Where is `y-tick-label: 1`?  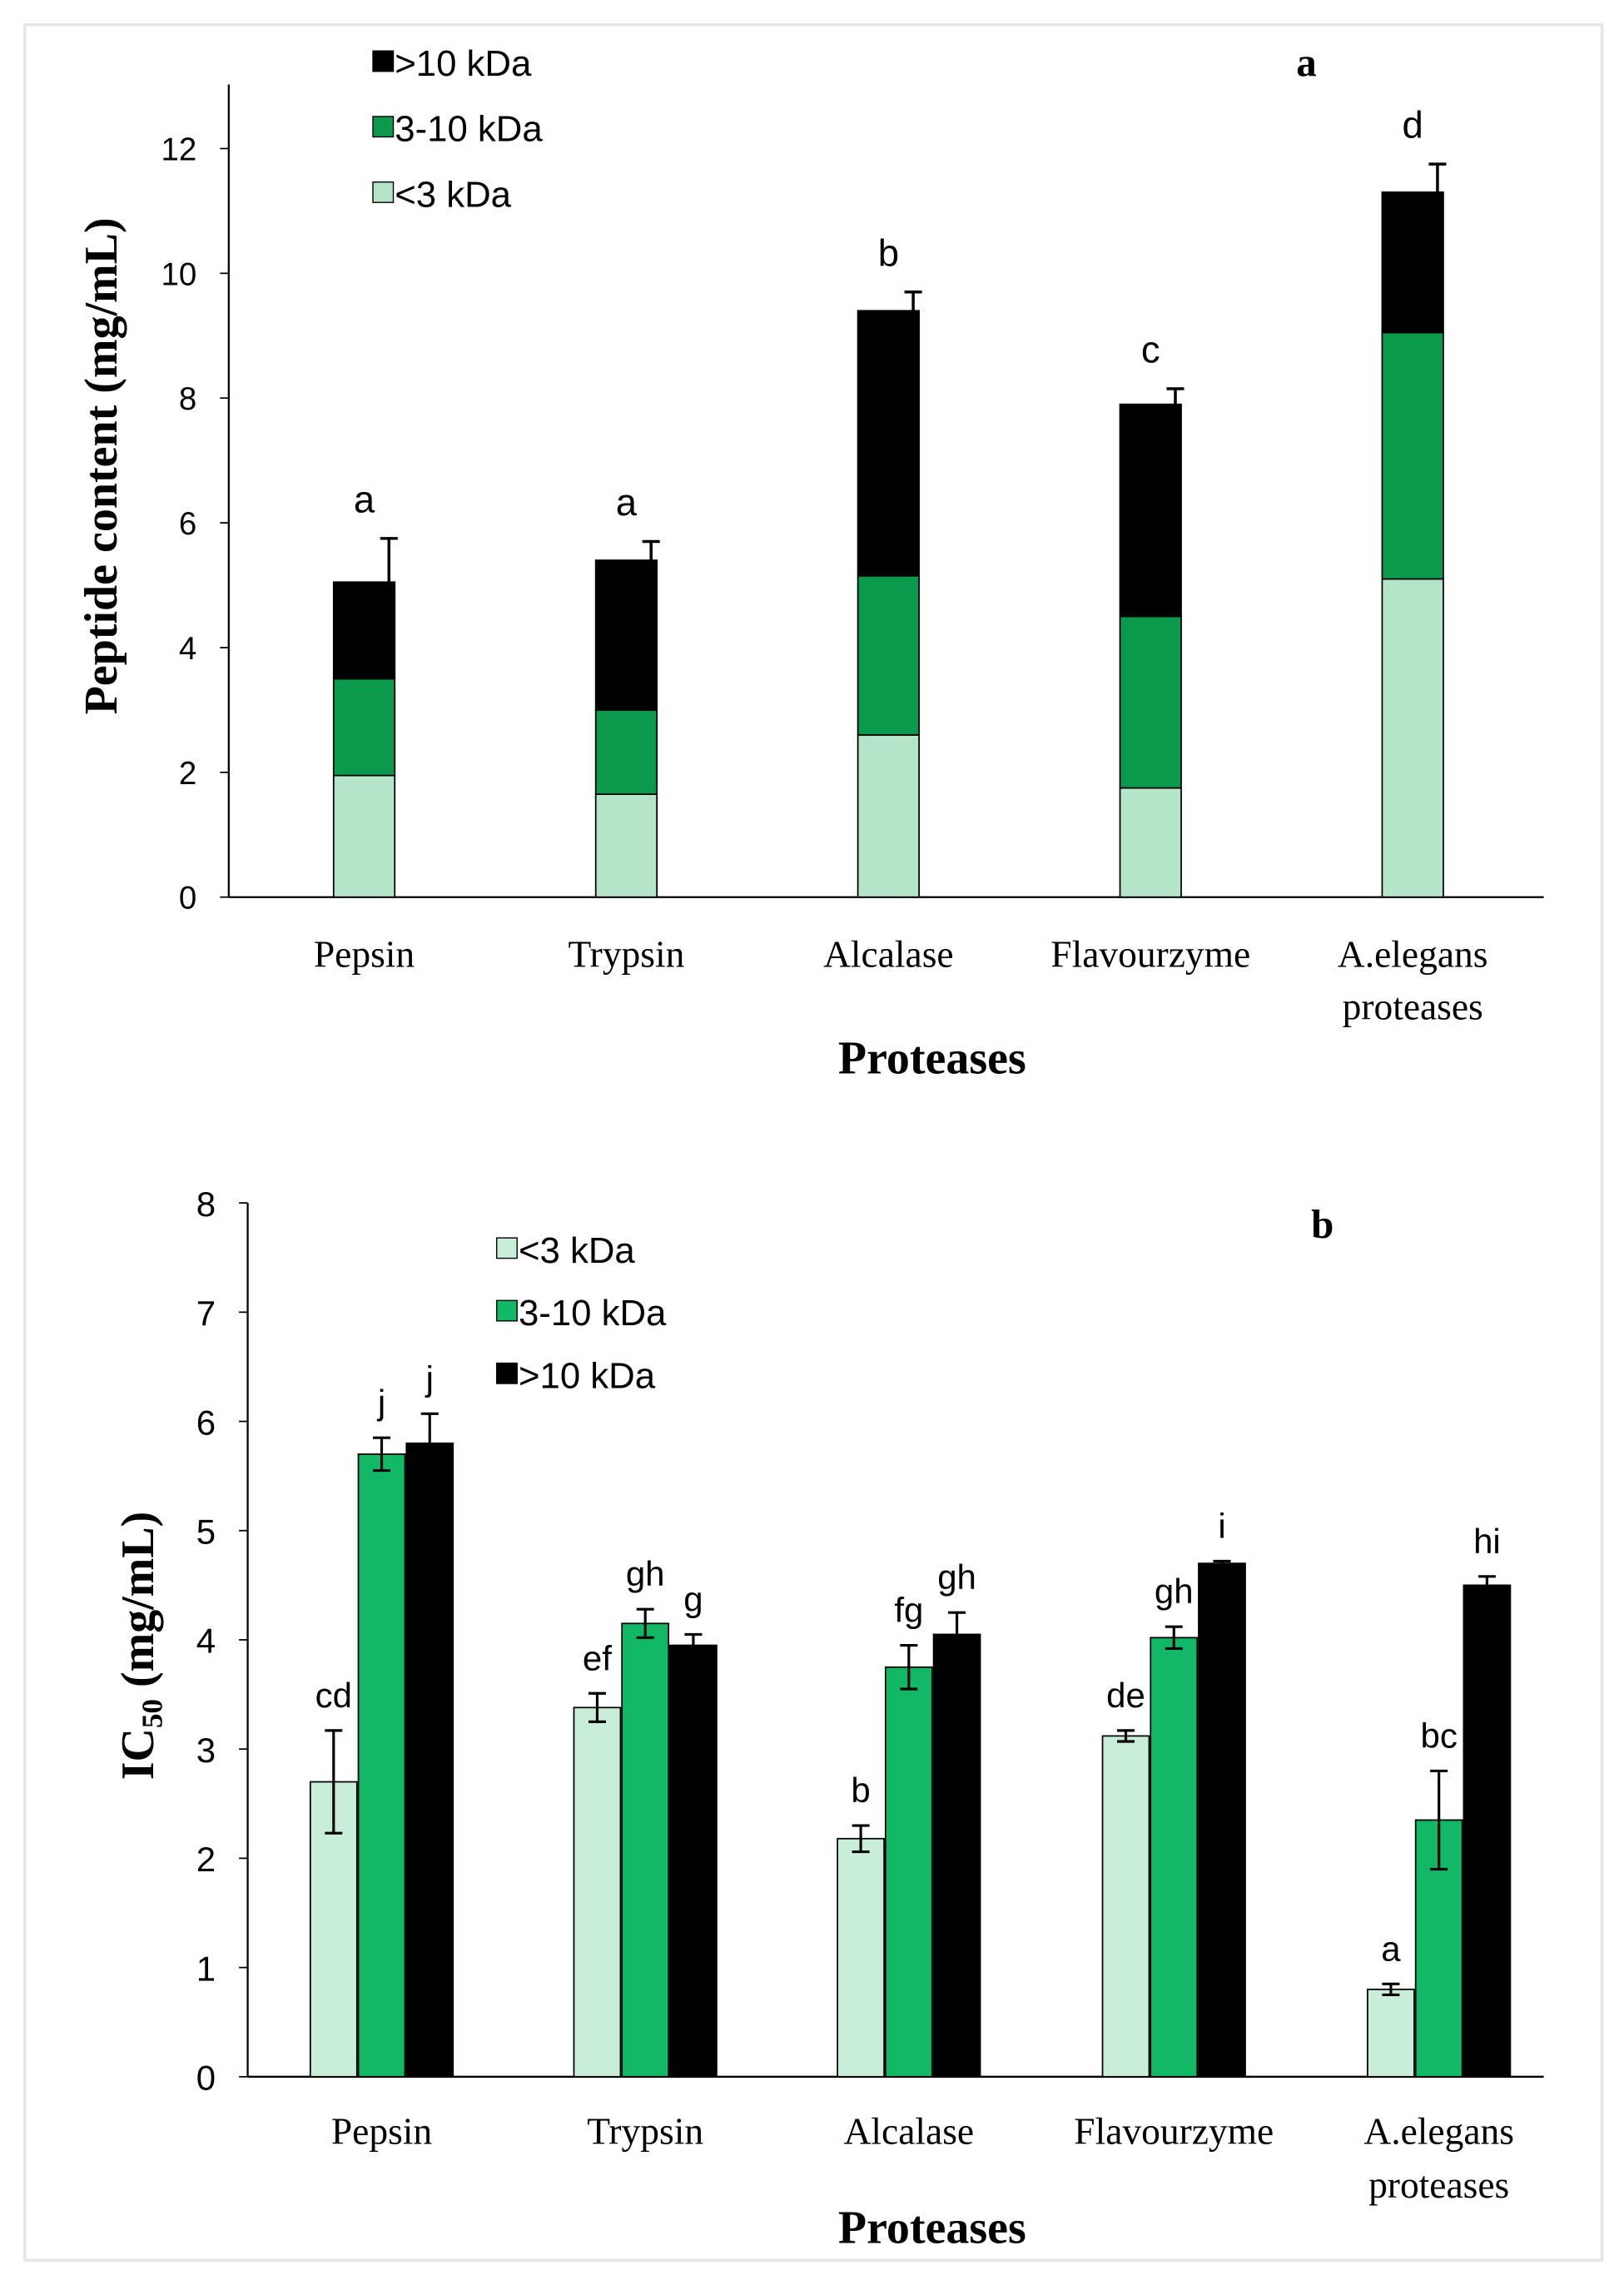 y-tick-label: 1 is located at coordinates (206, 1968).